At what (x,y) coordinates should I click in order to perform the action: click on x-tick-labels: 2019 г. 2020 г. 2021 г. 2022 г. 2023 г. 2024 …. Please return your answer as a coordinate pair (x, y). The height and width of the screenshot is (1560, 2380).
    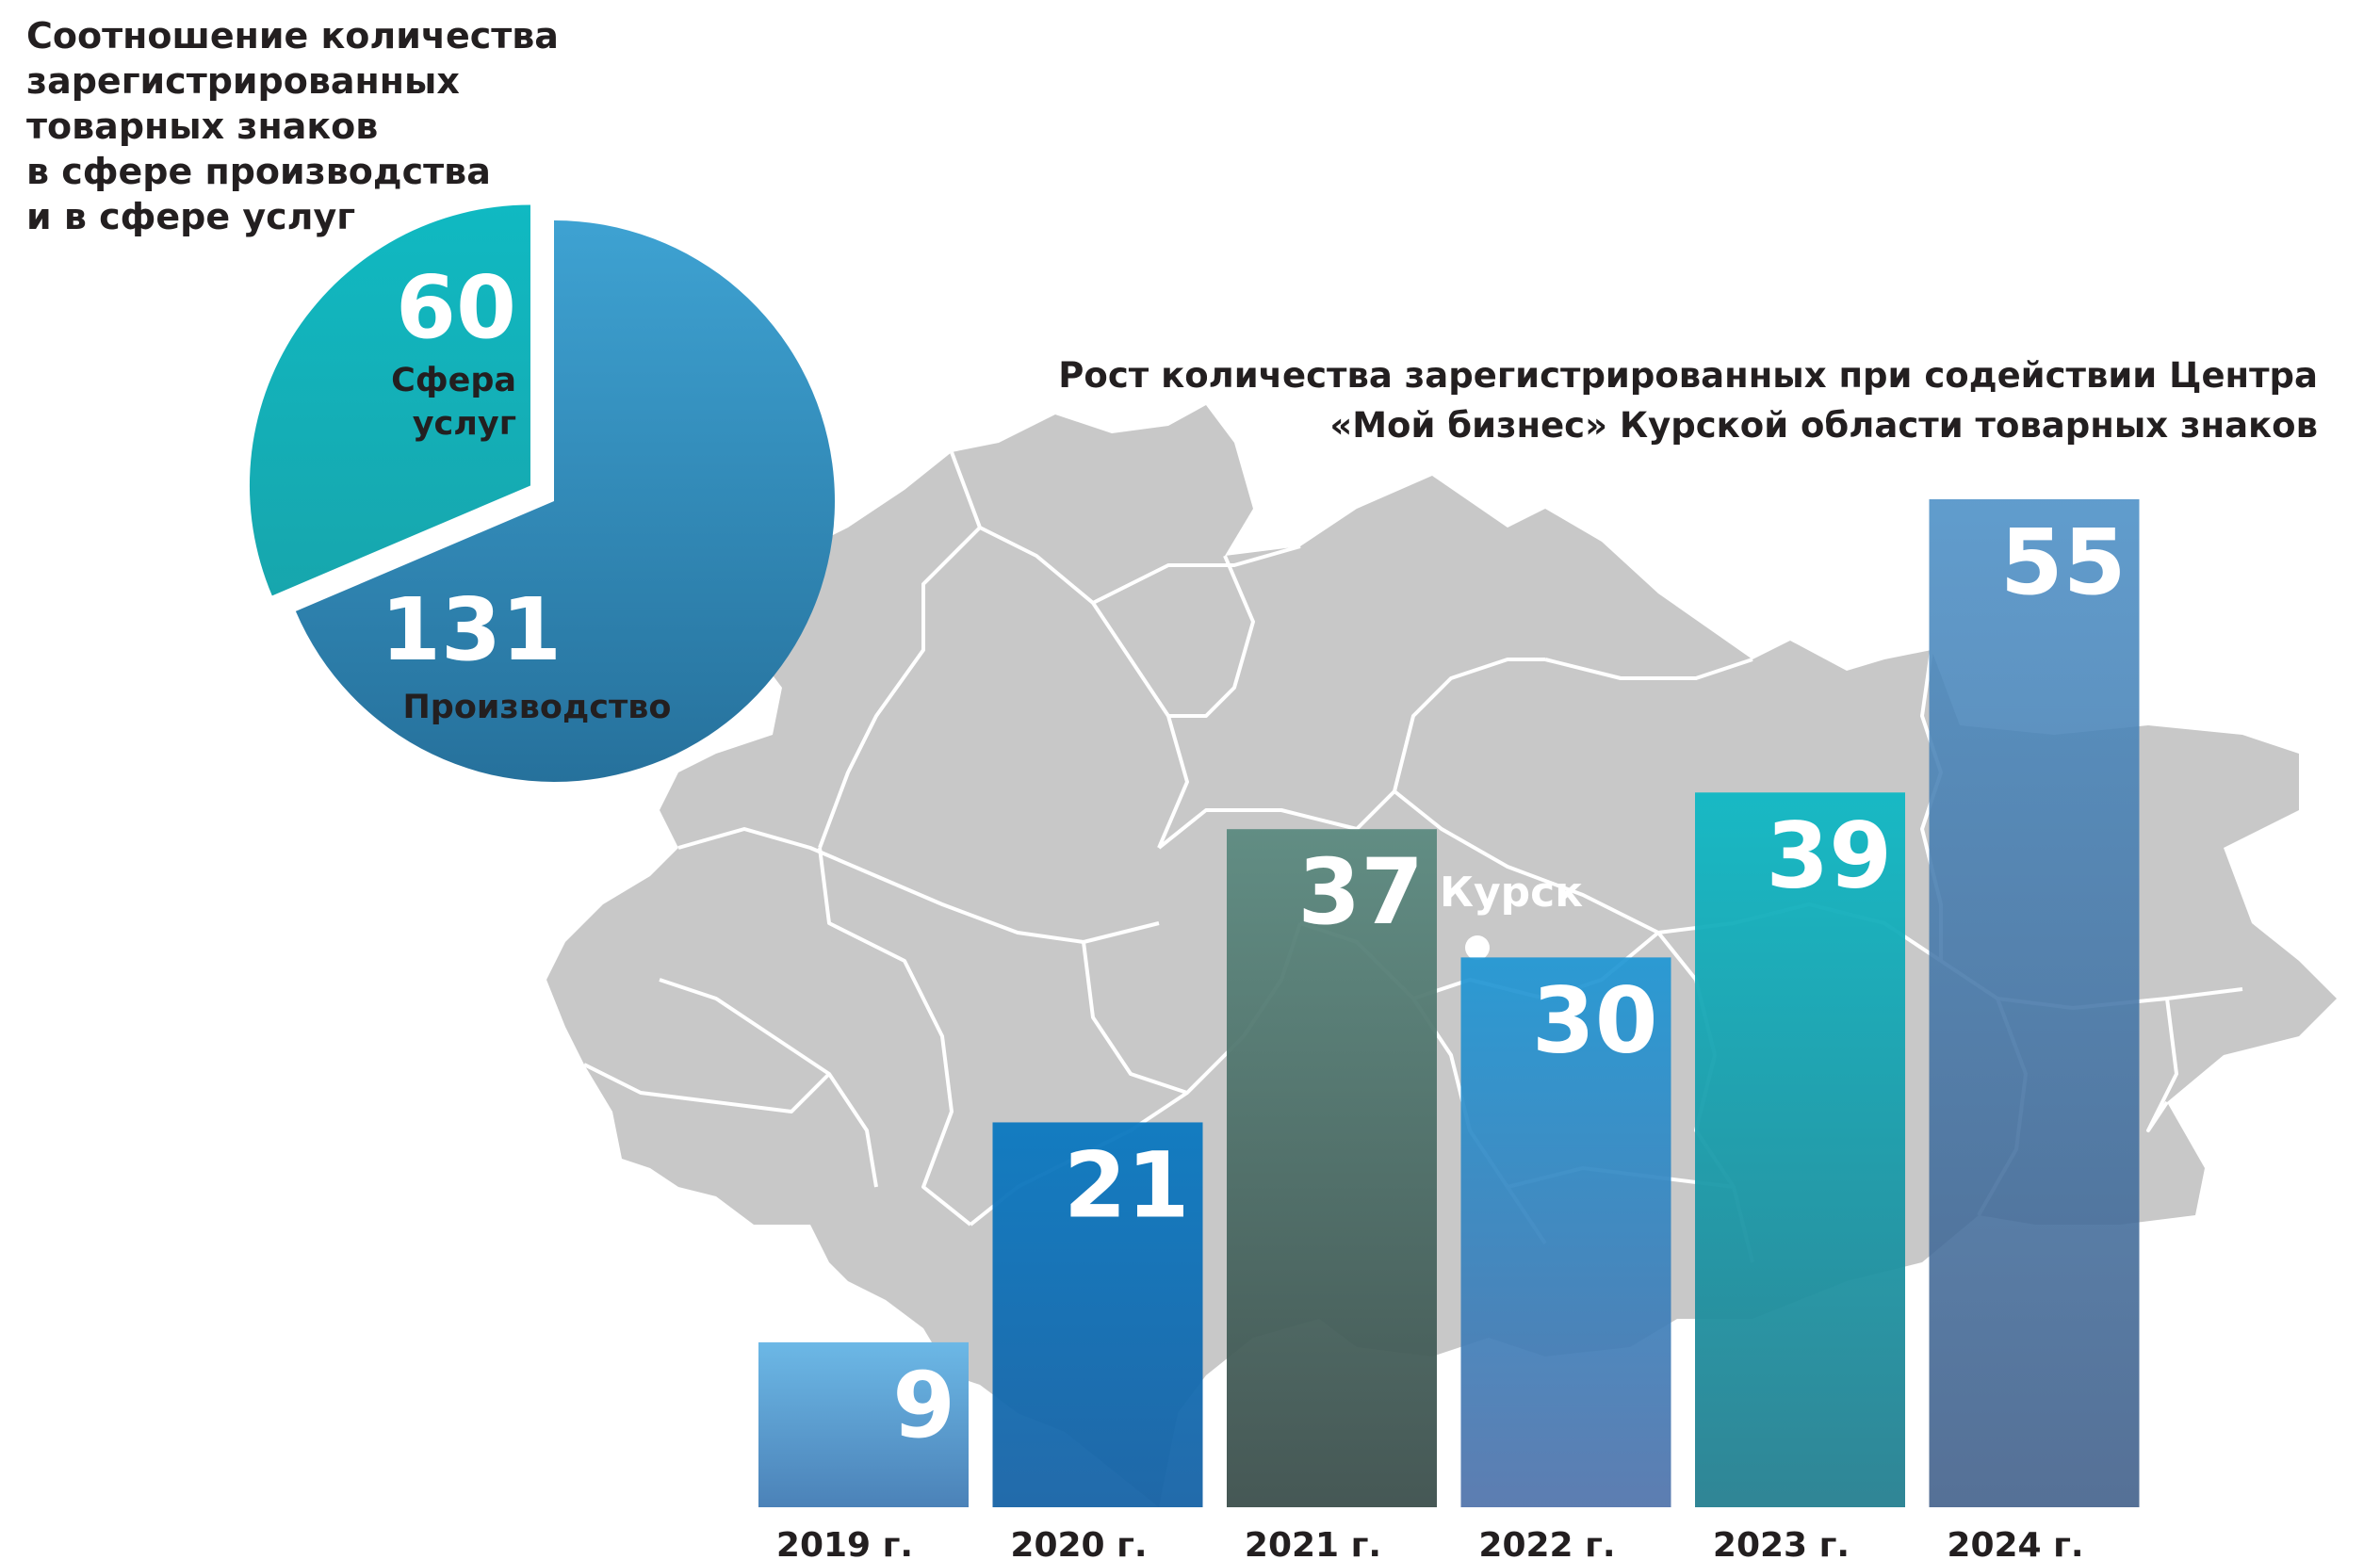
    Looking at the image, I should click on (1430, 1543).